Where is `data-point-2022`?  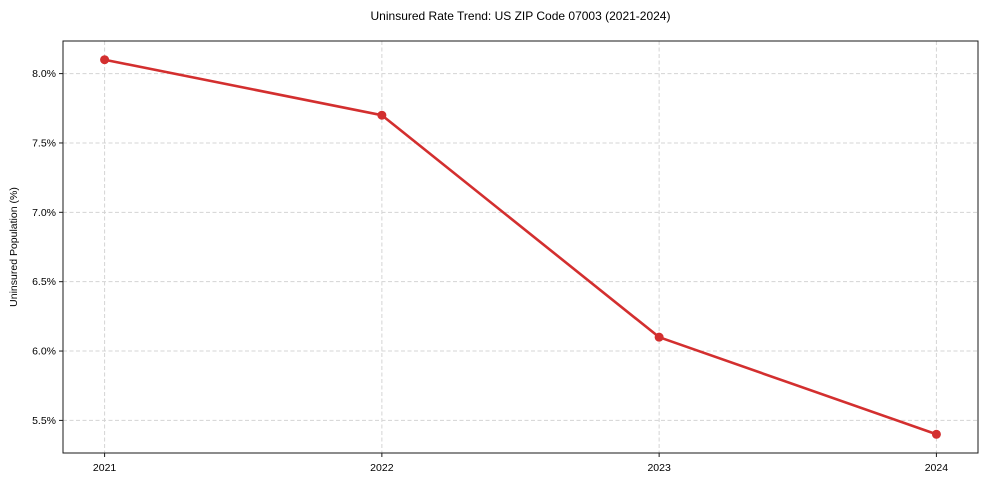 data-point-2022 is located at coordinates (382, 115).